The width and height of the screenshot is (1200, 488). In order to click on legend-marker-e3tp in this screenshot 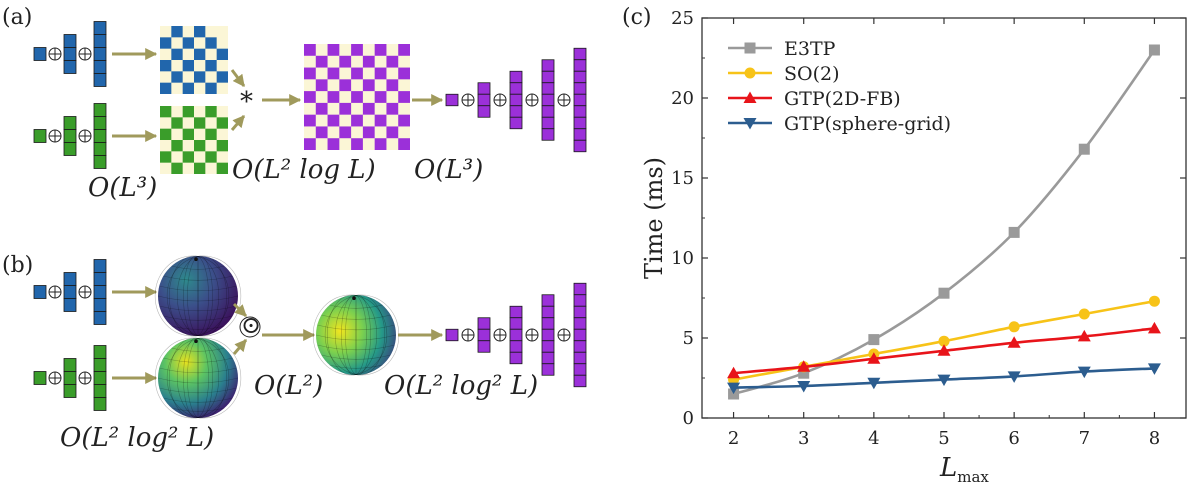, I will do `click(750, 48)`.